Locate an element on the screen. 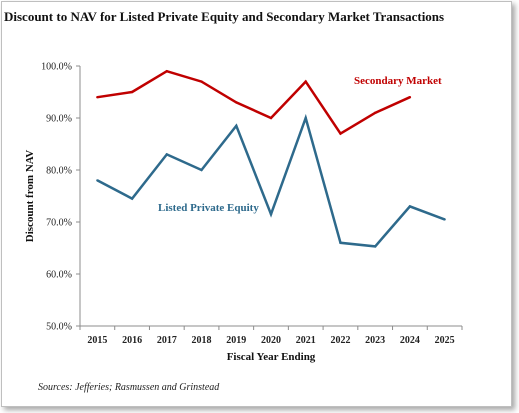  x-tick-label: 2016 is located at coordinates (132, 340).